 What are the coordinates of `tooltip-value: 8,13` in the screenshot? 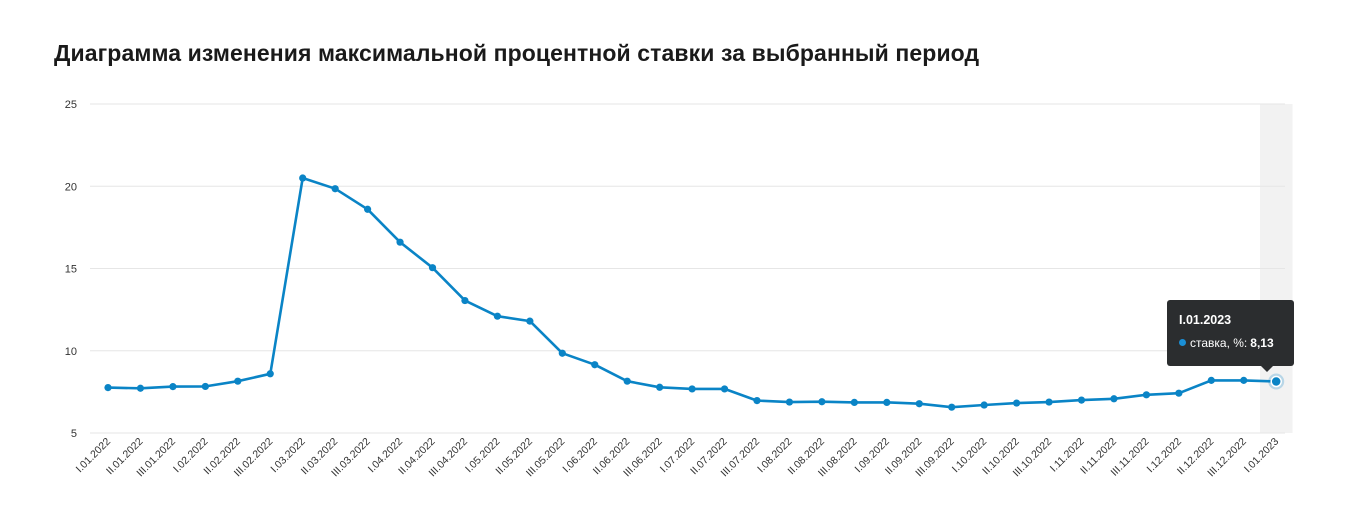 It's located at (1262, 343).